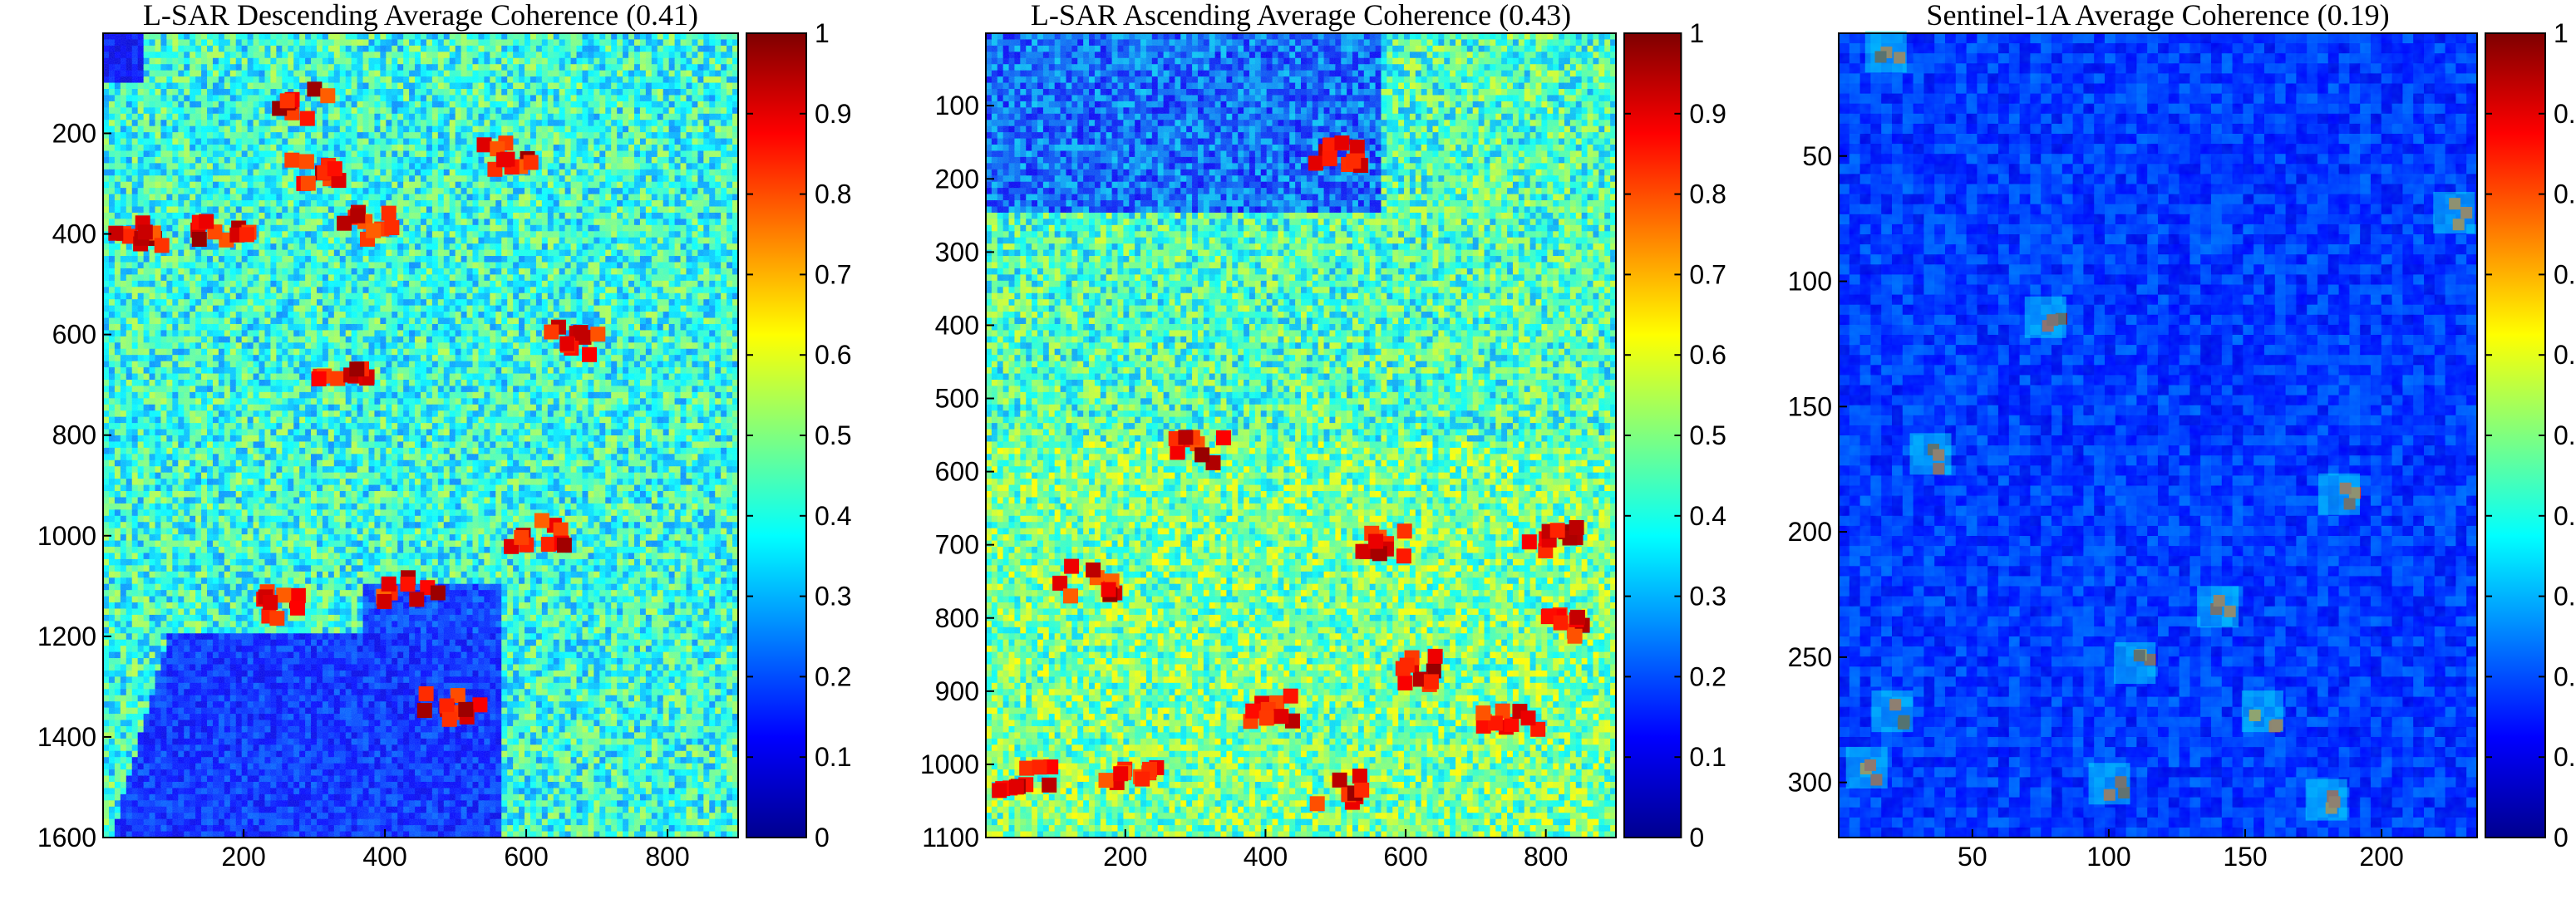 The image size is (2576, 904). I want to click on y-tick-label: 250, so click(1810, 657).